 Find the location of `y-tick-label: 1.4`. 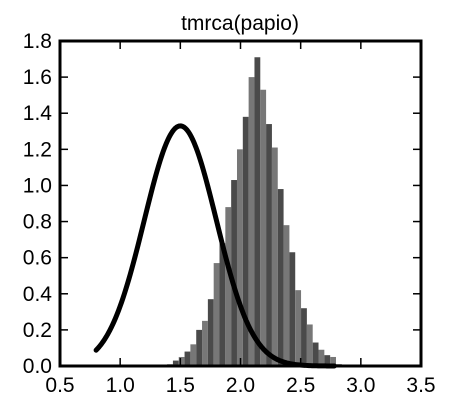

y-tick-label: 1.4 is located at coordinates (38, 113).